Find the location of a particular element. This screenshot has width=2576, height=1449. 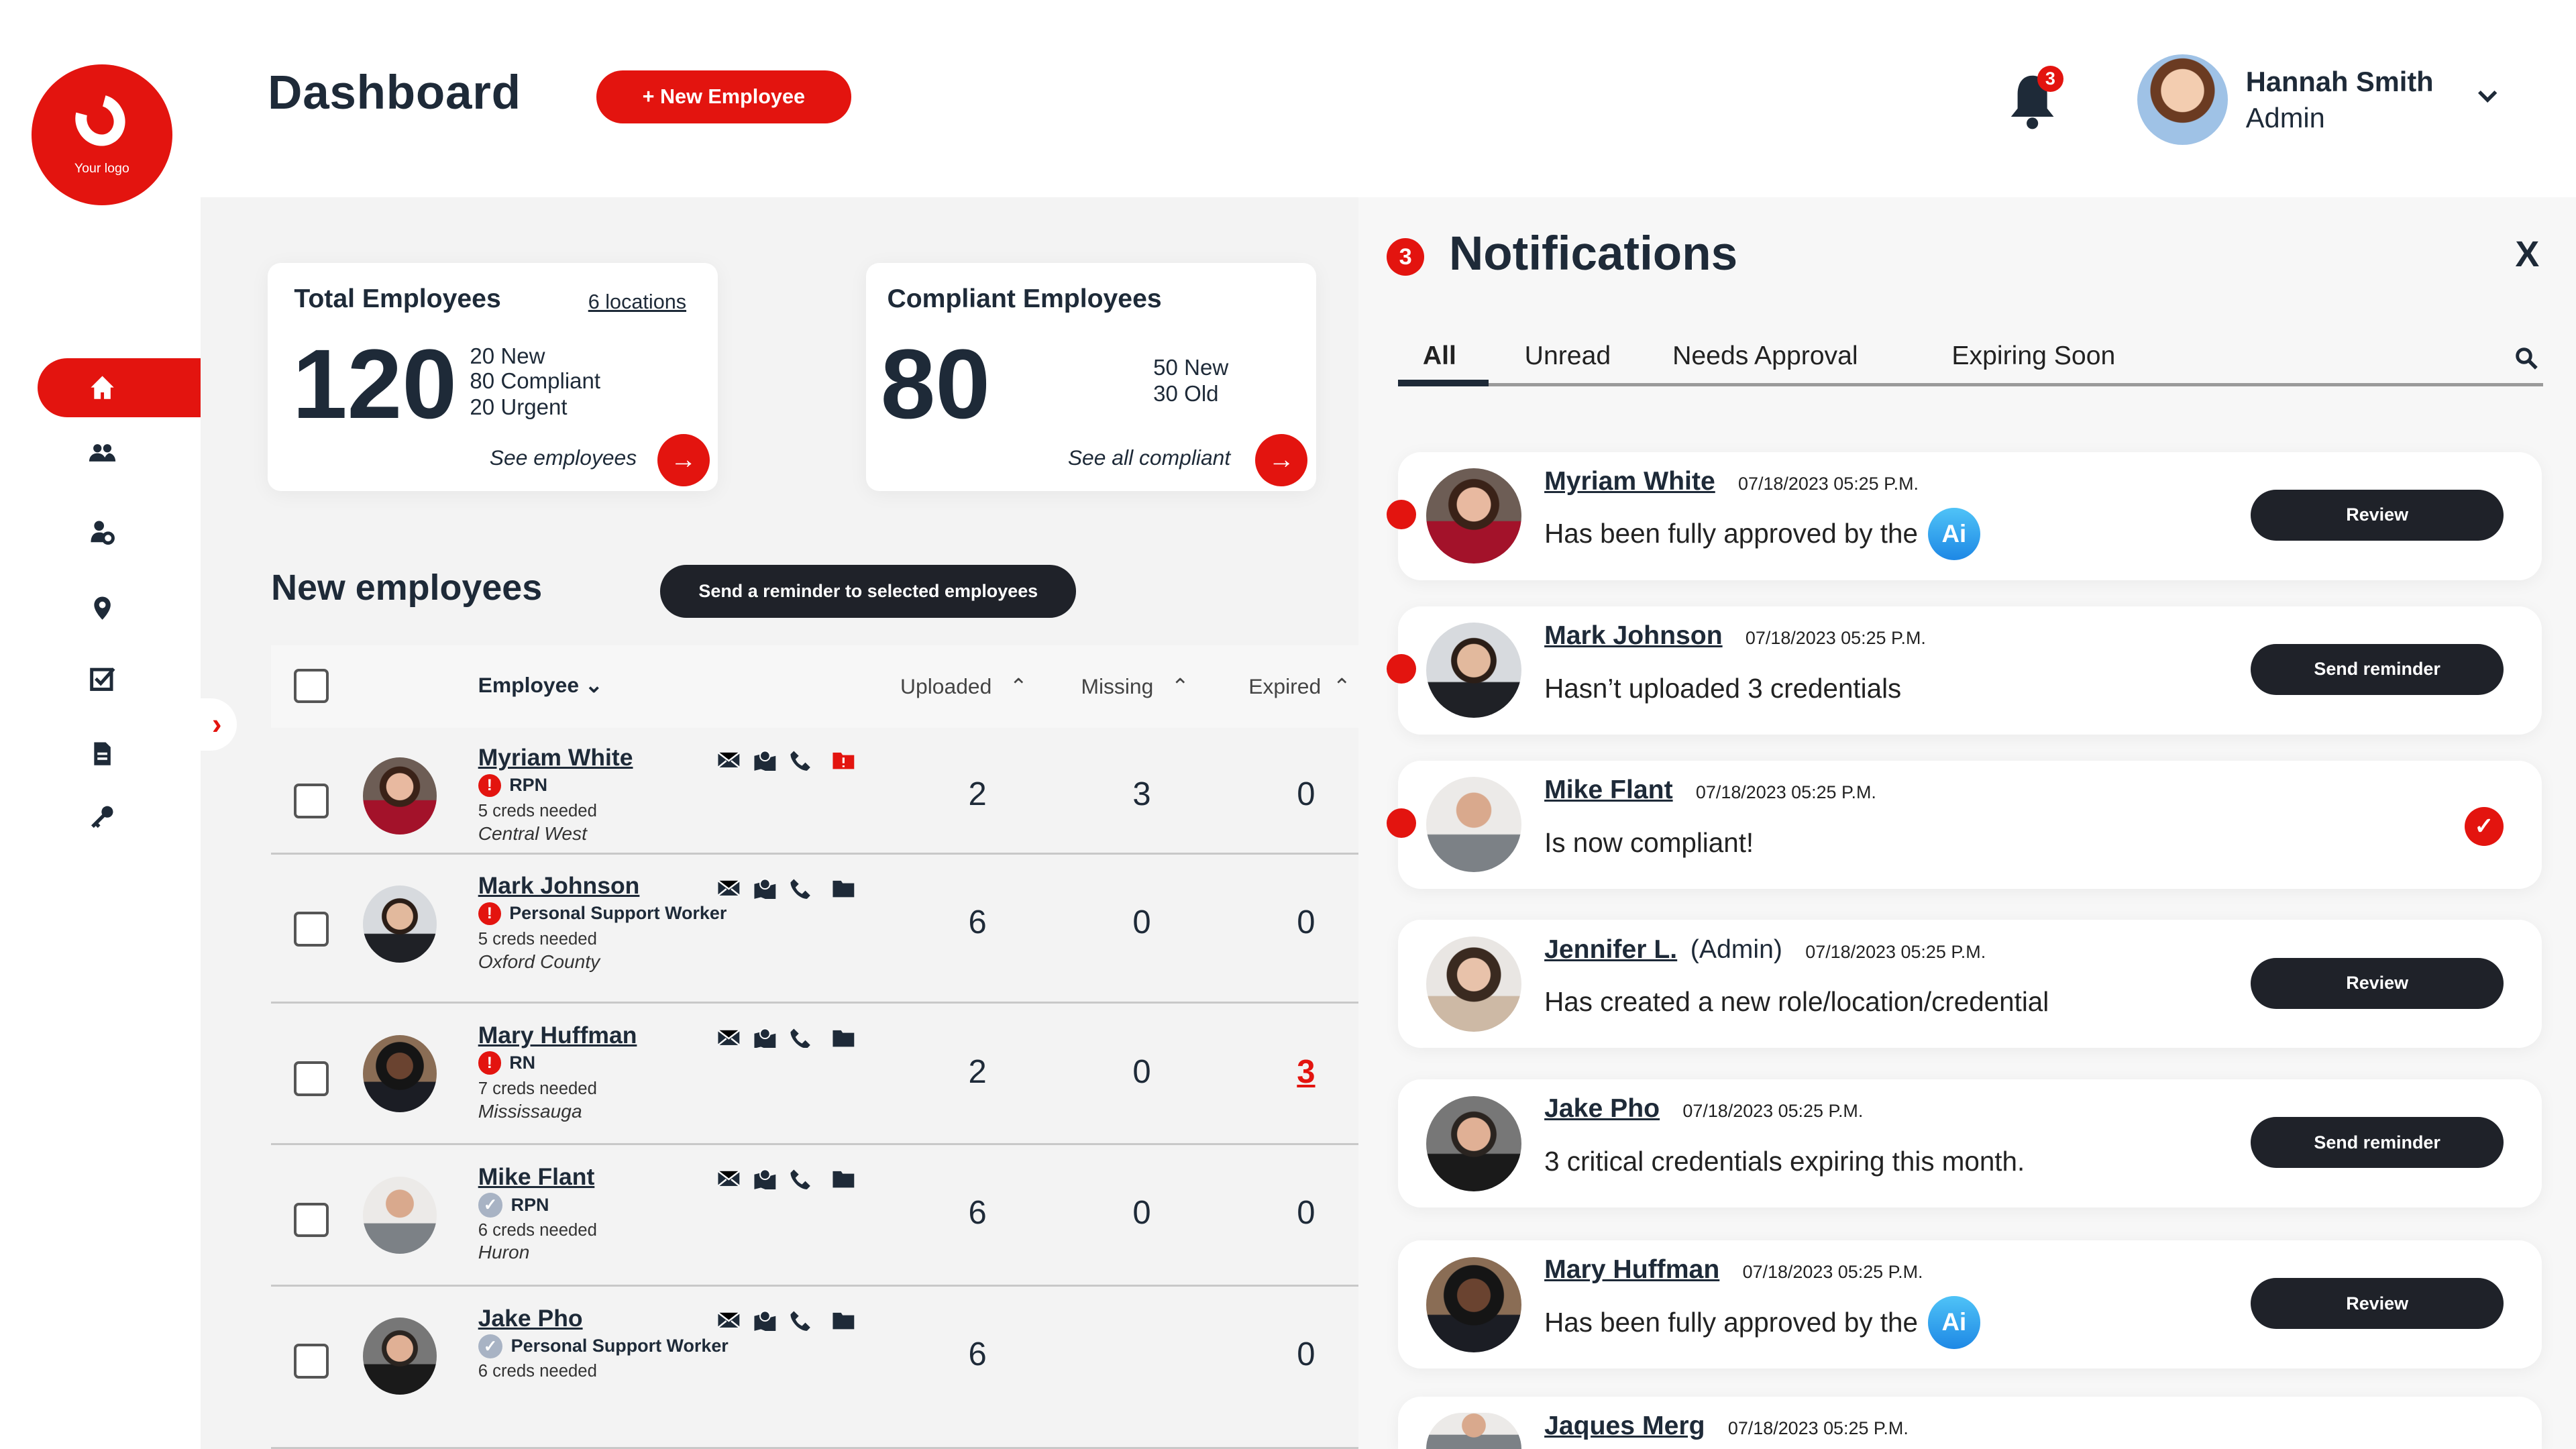

employee-name-link: Mike Flant is located at coordinates (536, 1176).